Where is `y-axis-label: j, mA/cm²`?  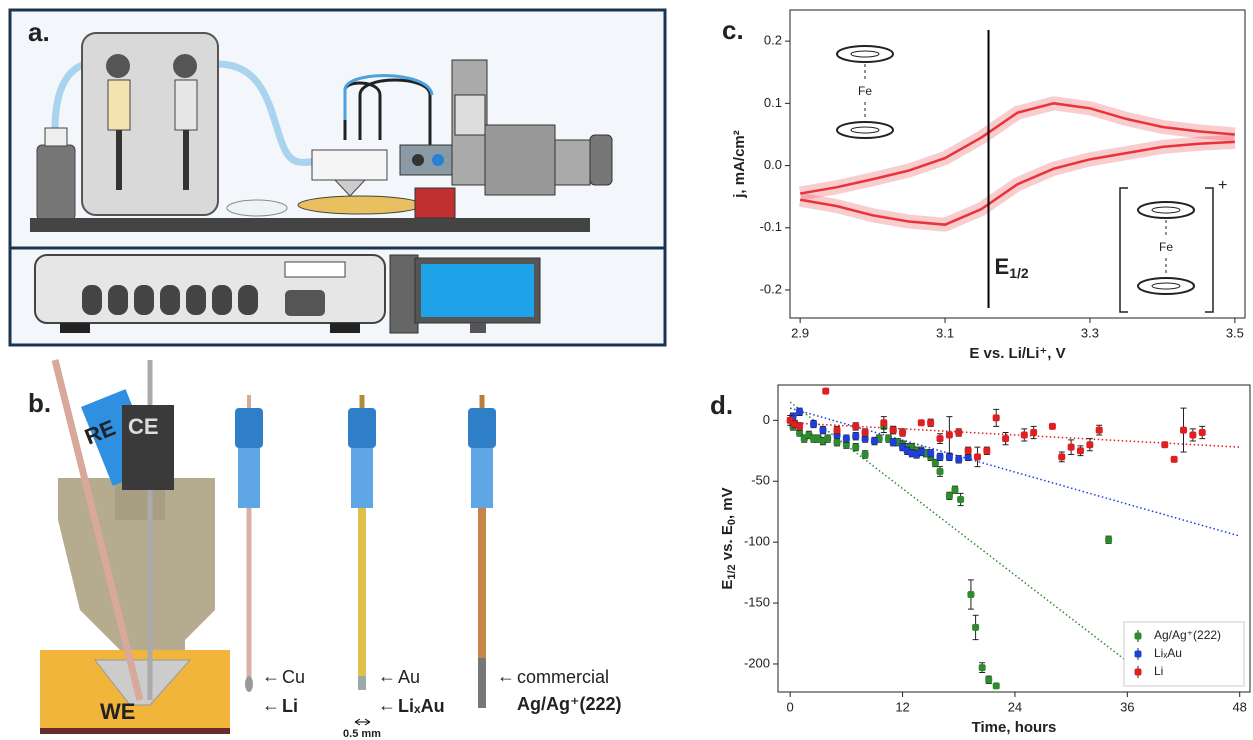
y-axis-label: j, mA/cm² is located at coordinates (739, 164).